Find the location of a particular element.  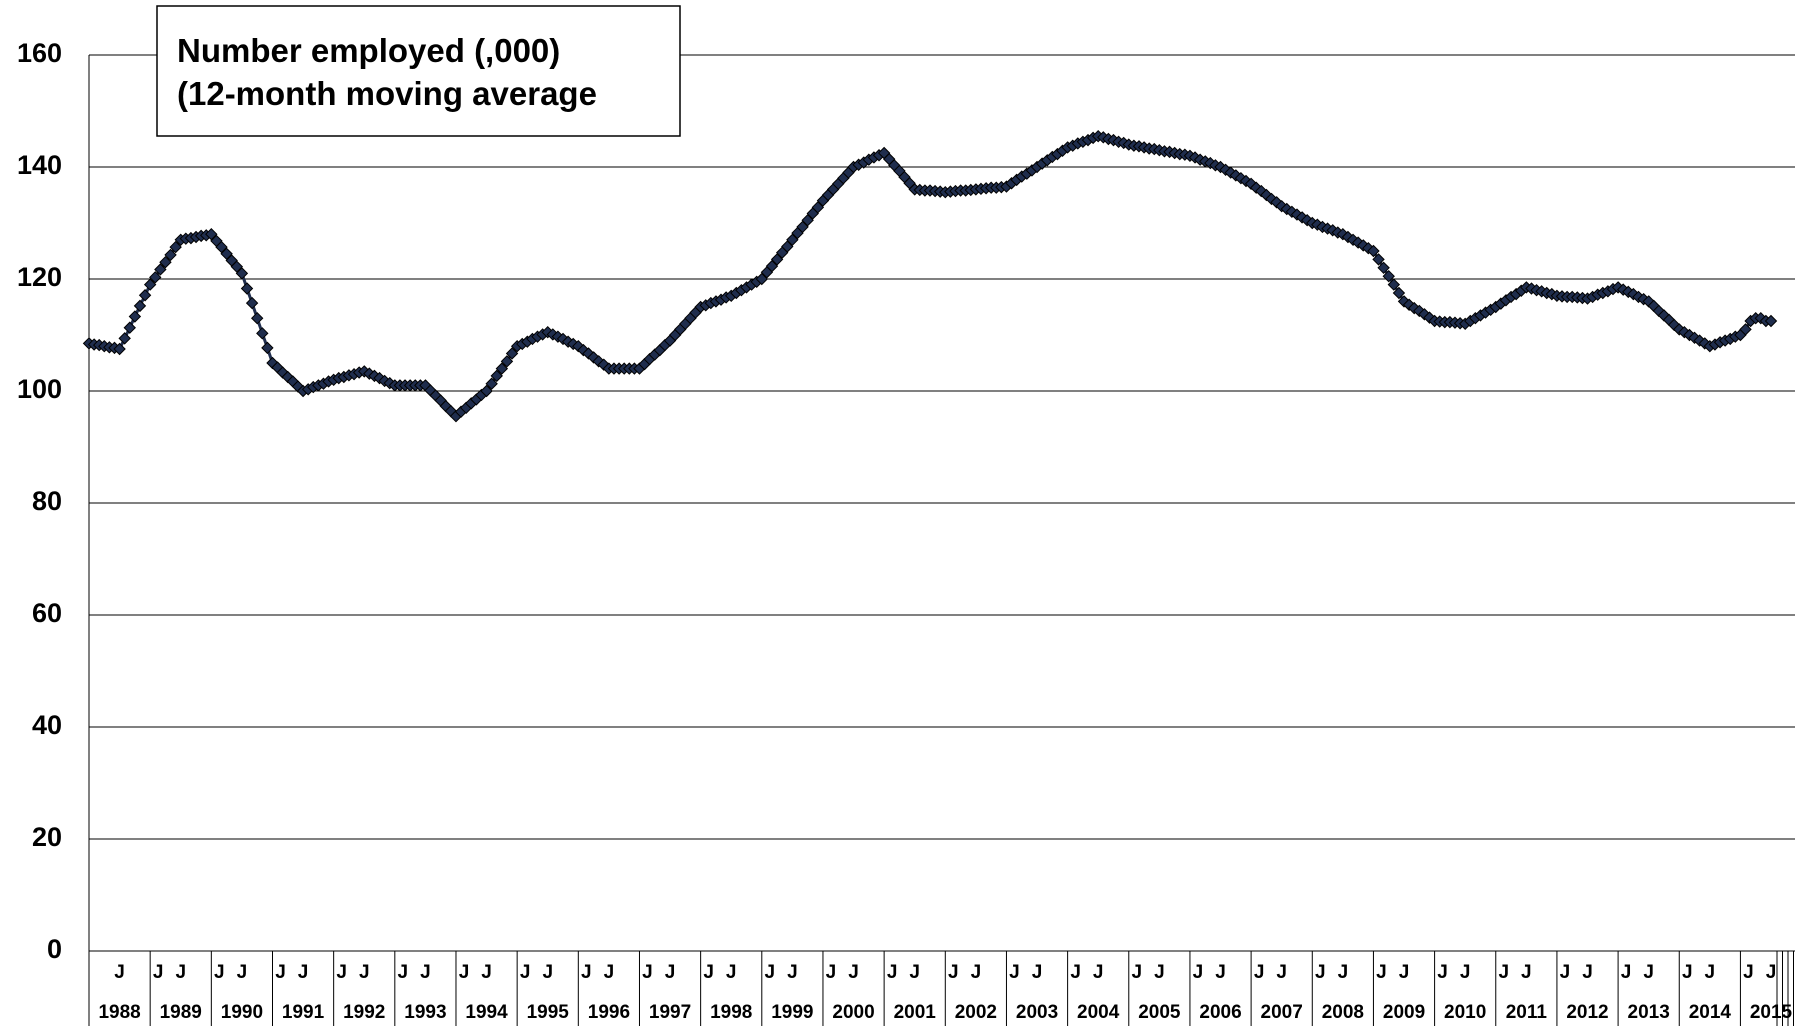

y-tick-label: 60 is located at coordinates (47, 613).